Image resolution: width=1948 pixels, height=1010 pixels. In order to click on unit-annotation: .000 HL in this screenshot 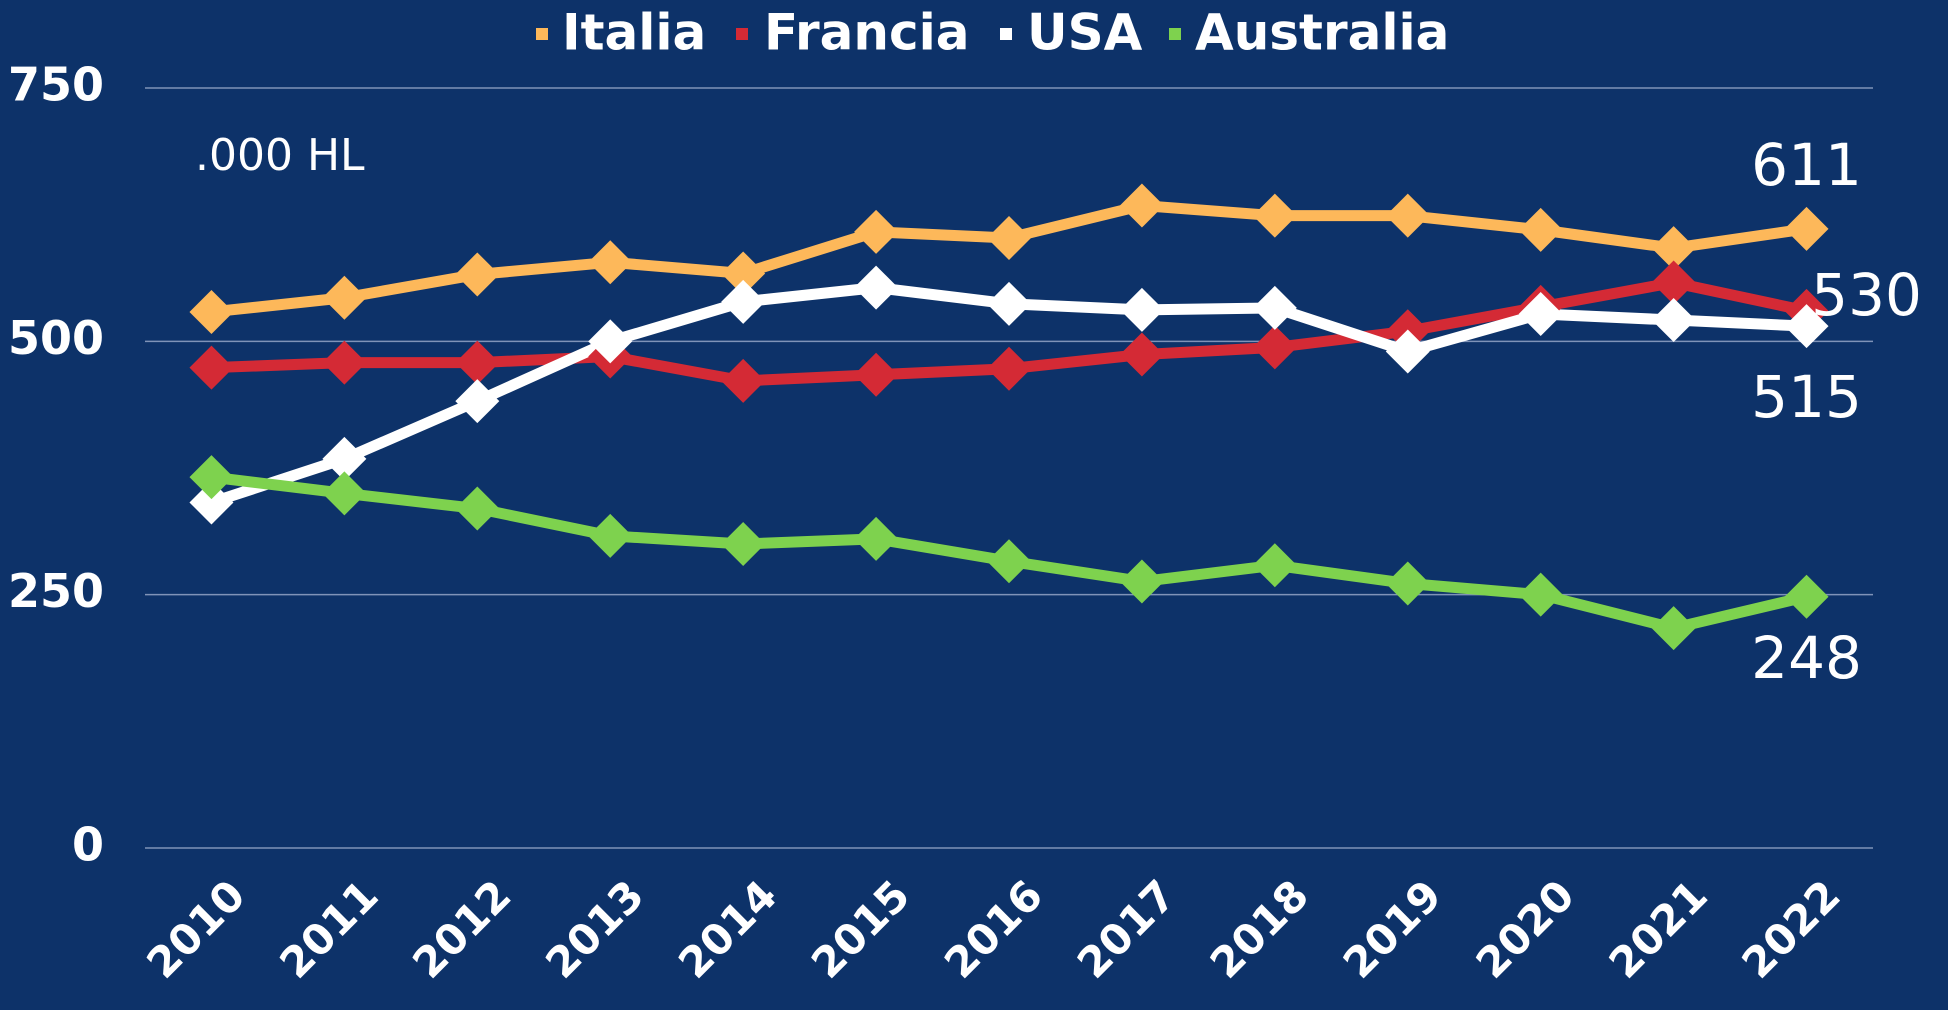, I will do `click(280, 155)`.